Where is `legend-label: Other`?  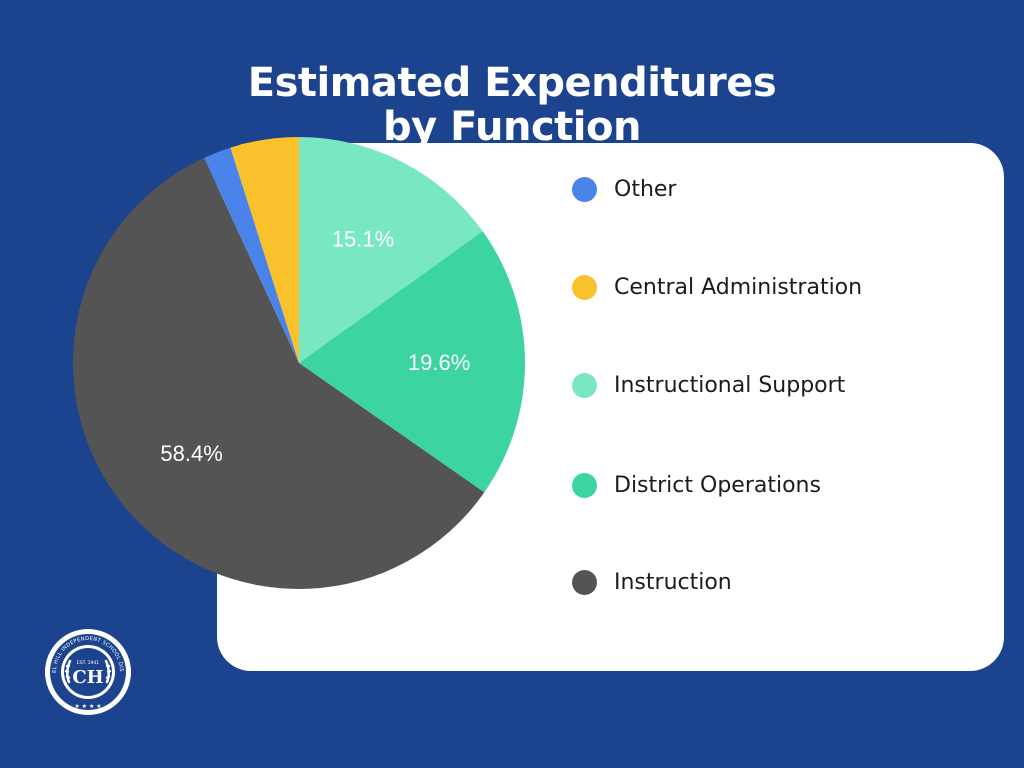
legend-label: Other is located at coordinates (645, 189).